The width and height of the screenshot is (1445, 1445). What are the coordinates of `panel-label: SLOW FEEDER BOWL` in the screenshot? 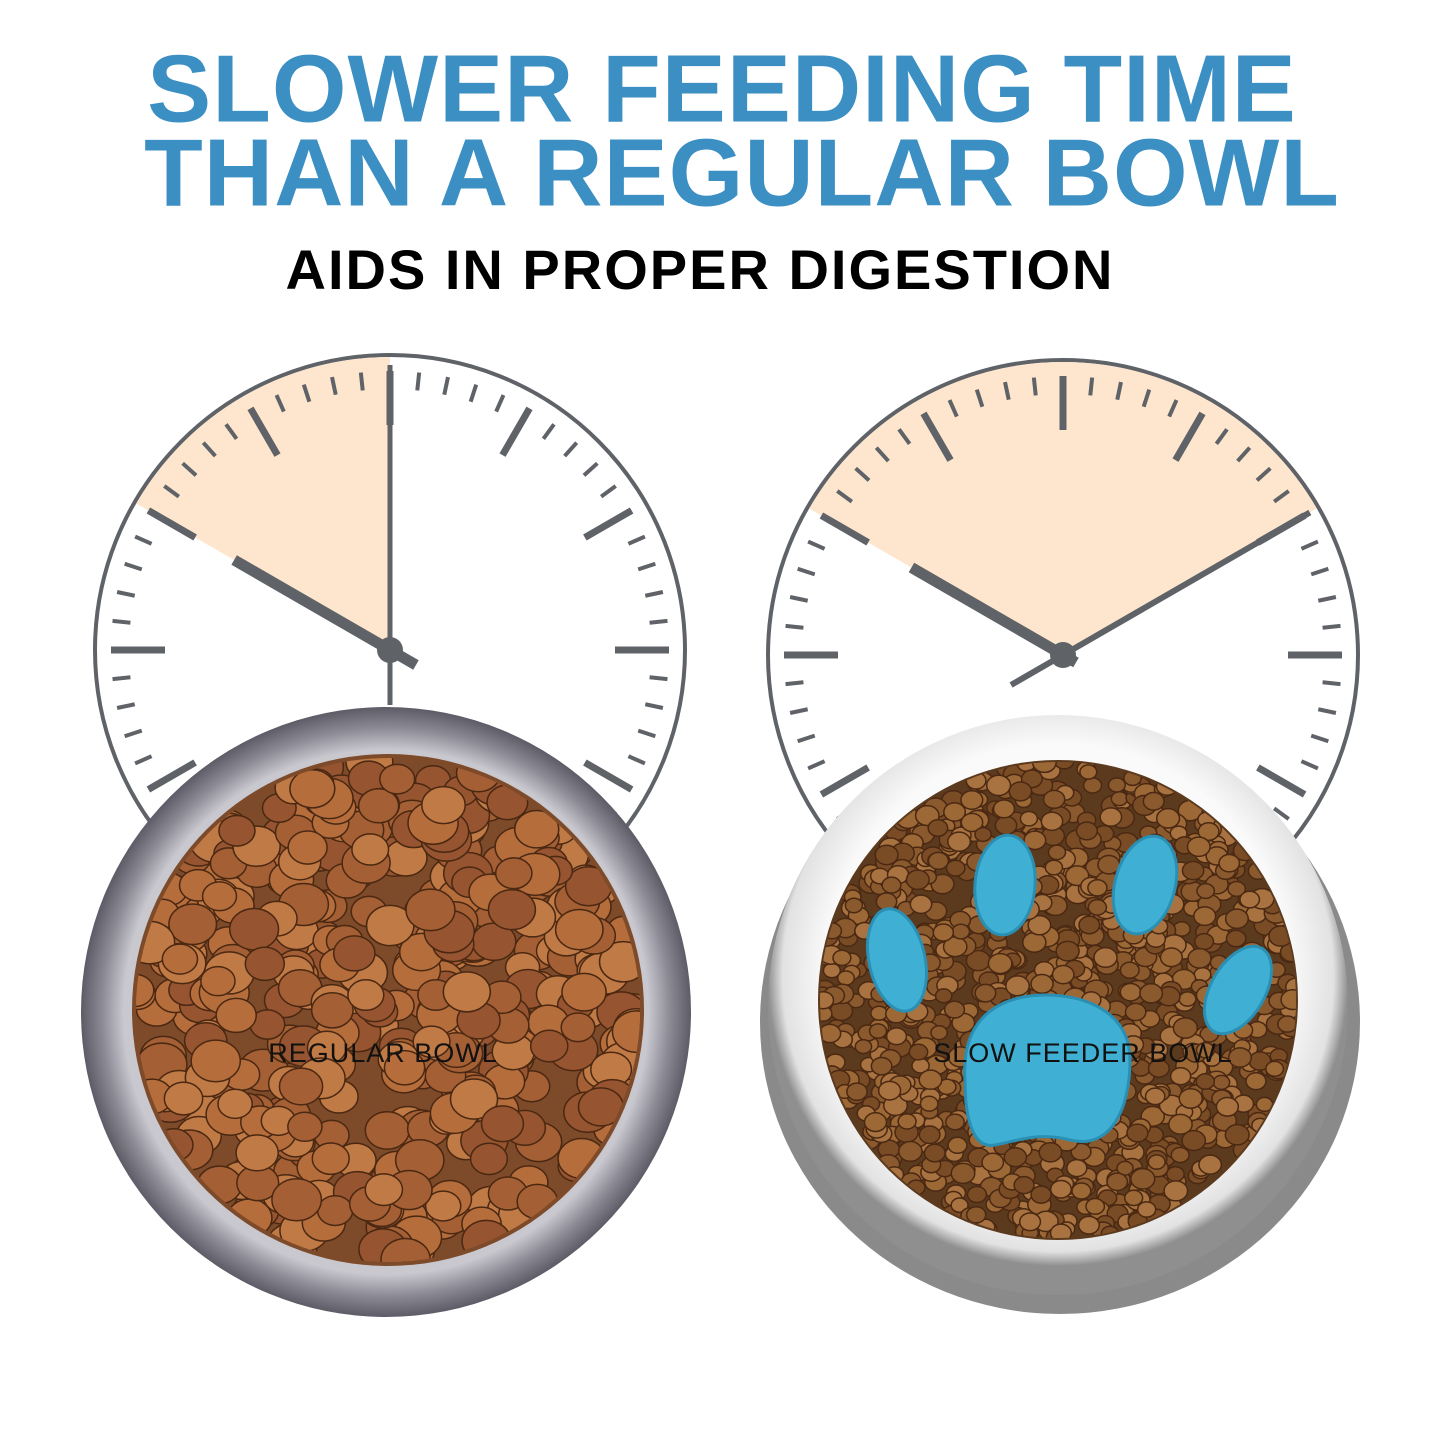 It's located at (1083, 1053).